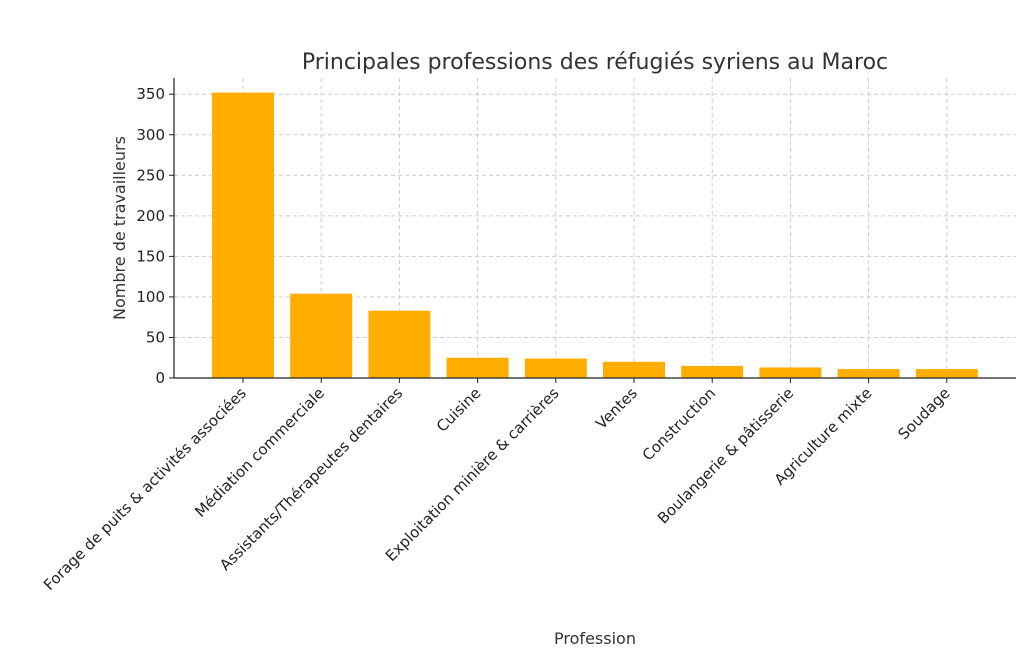 The height and width of the screenshot is (658, 1024). I want to click on y-tick-label: 350, so click(150, 94).